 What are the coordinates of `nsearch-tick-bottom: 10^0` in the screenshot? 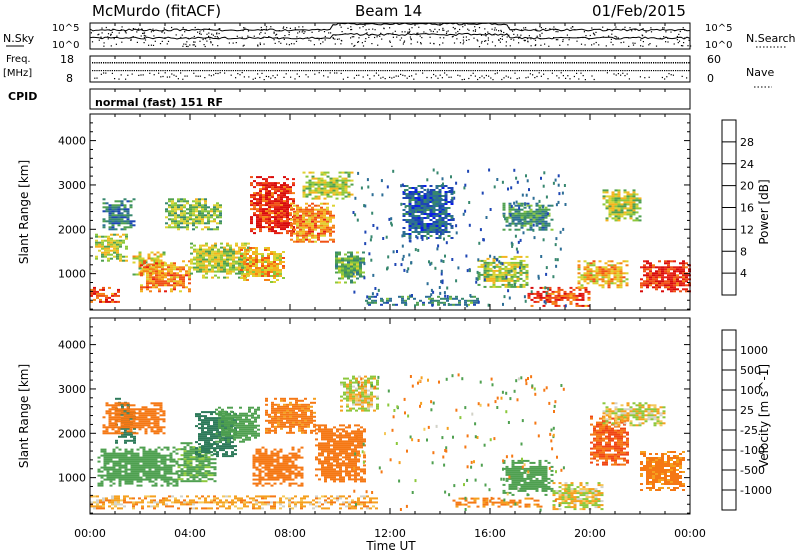 It's located at (718, 45).